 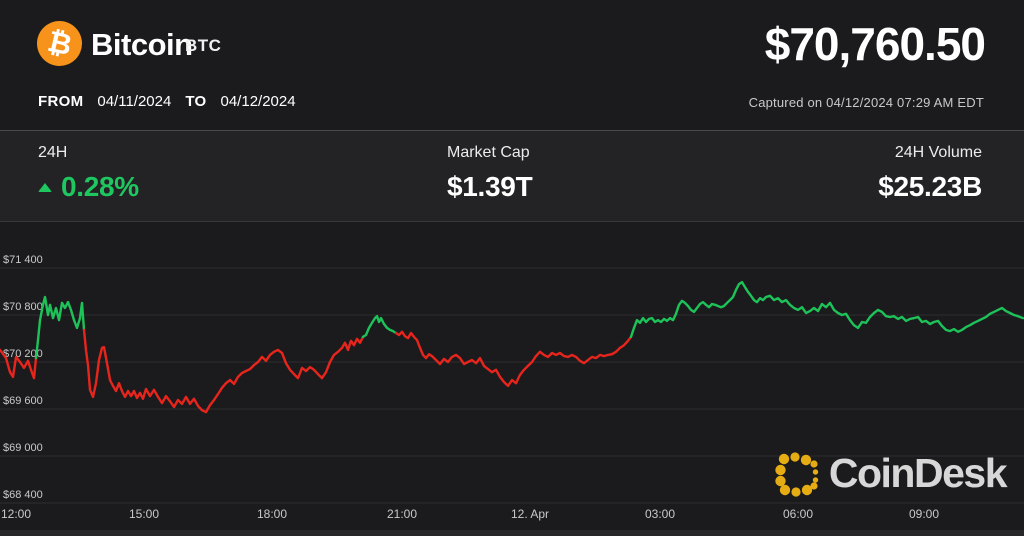 I want to click on from-label: FROM, so click(x=61, y=101).